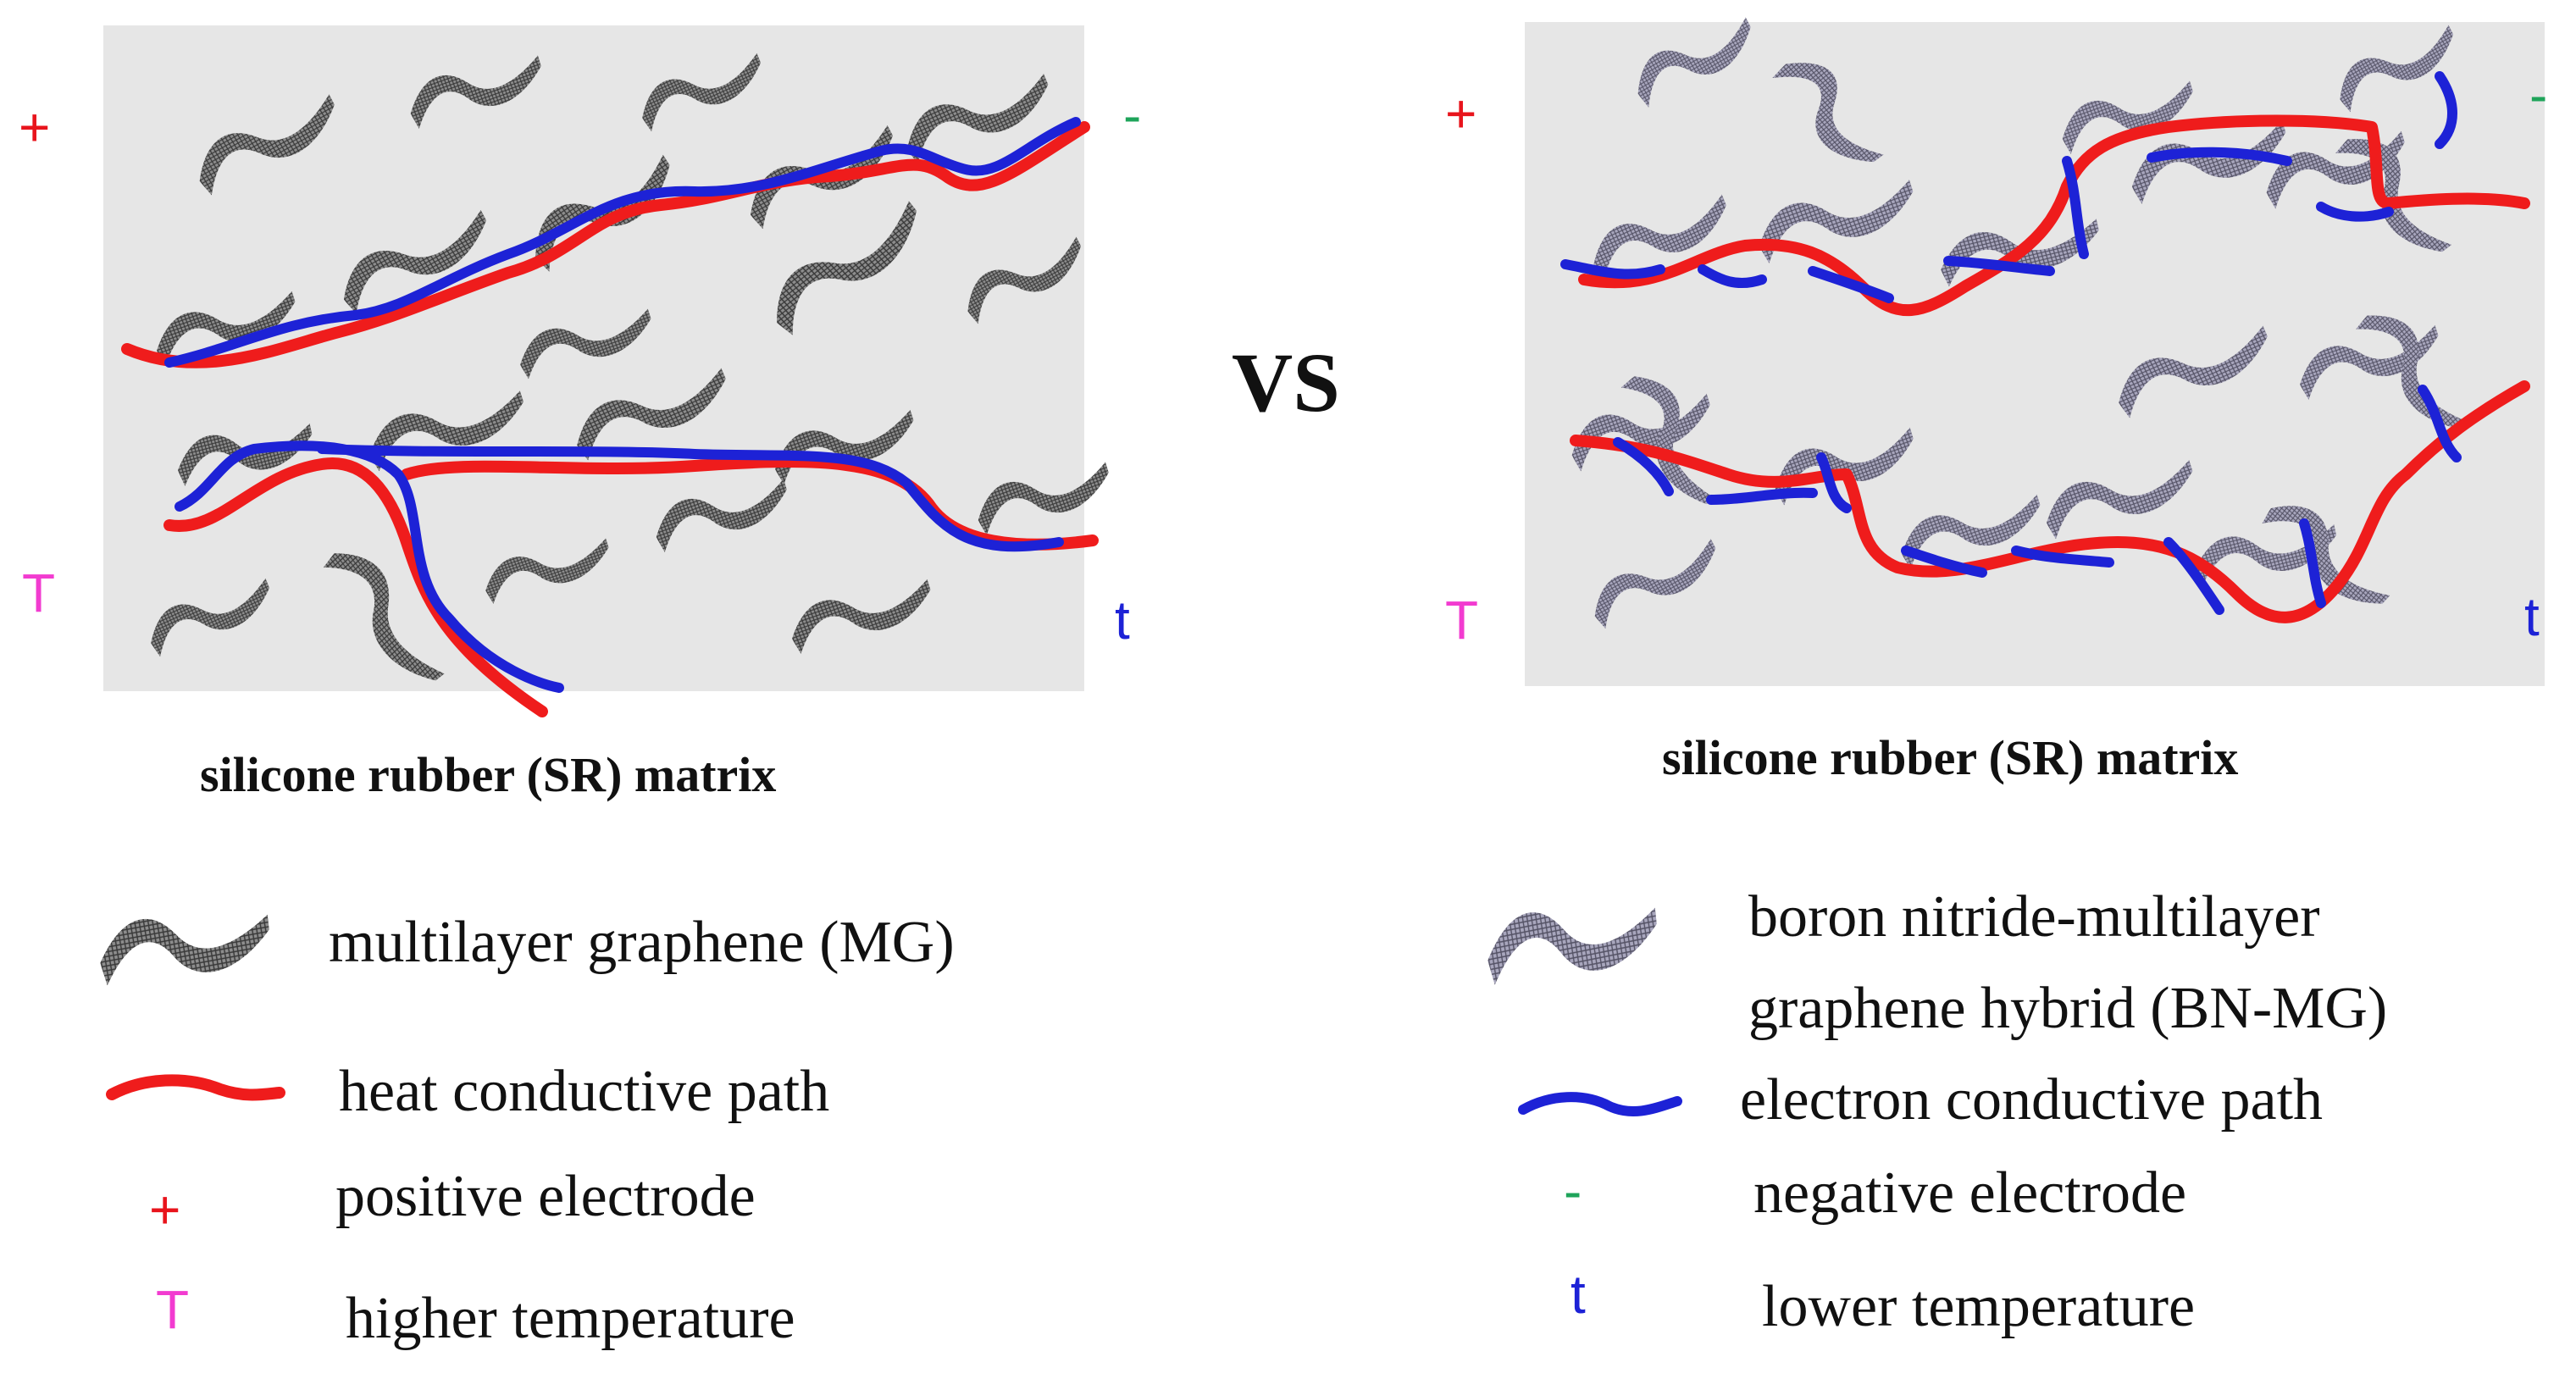 This screenshot has height=1379, width=2576. I want to click on right-lower-temperature-symbol: t, so click(2532, 616).